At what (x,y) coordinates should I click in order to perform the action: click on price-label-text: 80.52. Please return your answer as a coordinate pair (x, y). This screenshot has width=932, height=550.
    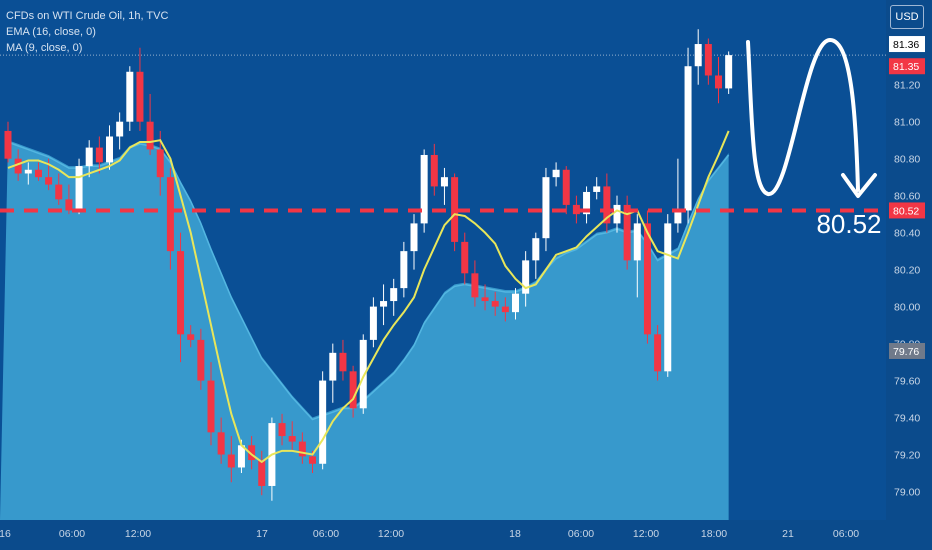
    Looking at the image, I should click on (906, 211).